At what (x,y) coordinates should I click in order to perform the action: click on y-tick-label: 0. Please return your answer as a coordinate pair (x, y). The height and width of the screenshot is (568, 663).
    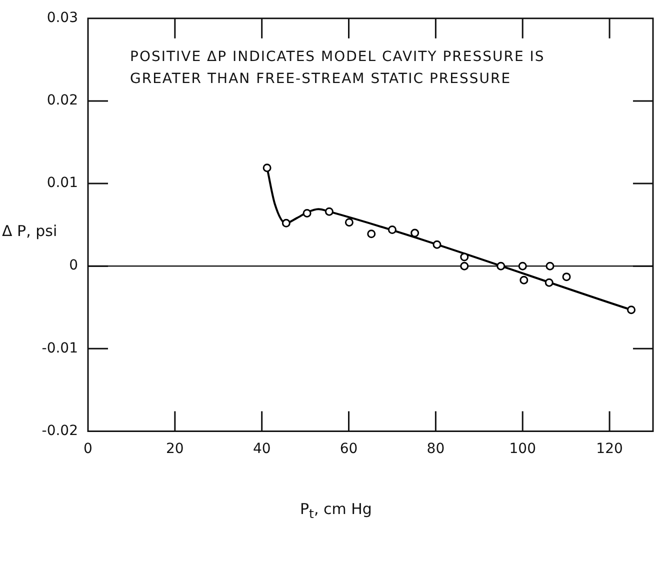
    Looking at the image, I should click on (73, 266).